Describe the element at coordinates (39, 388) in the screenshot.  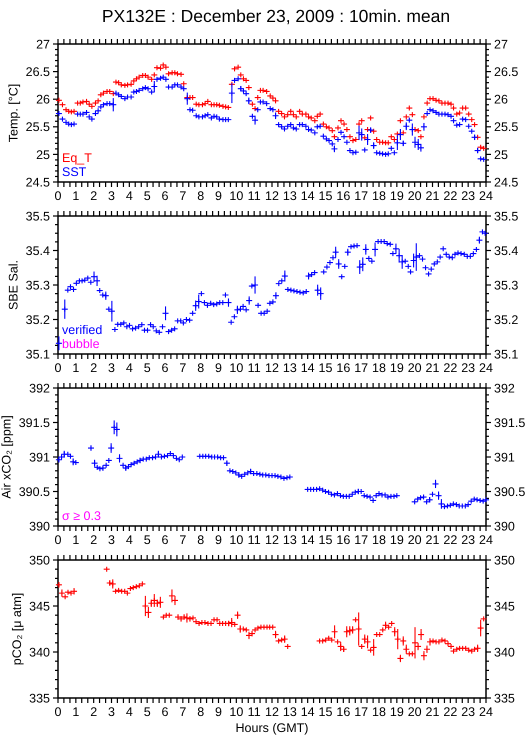
I see `y-tick-label: 392` at that location.